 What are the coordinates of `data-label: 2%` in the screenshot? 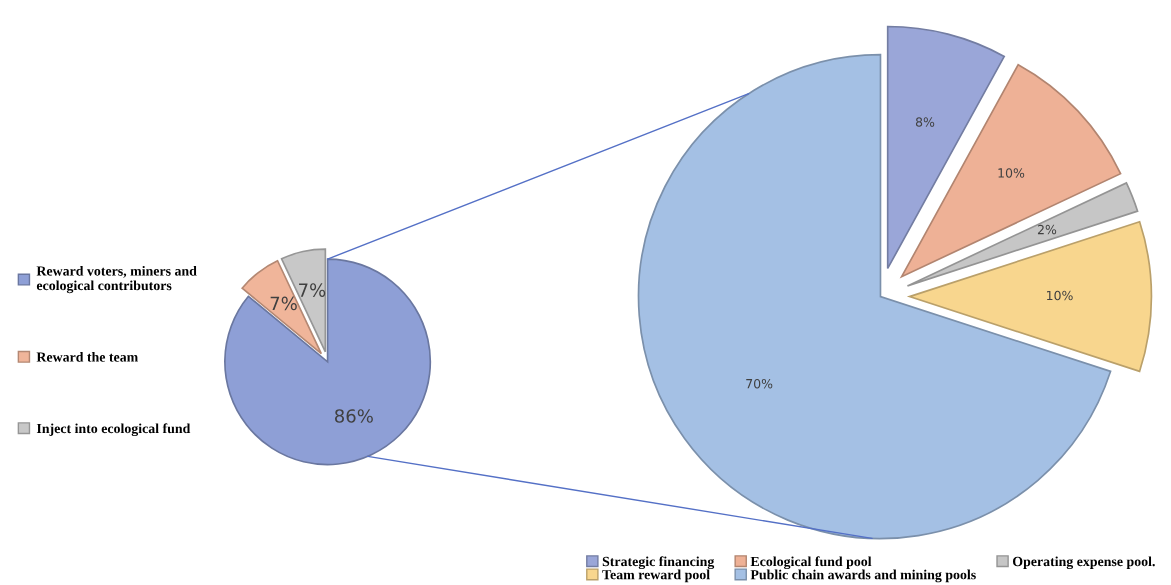 It's located at (1047, 229).